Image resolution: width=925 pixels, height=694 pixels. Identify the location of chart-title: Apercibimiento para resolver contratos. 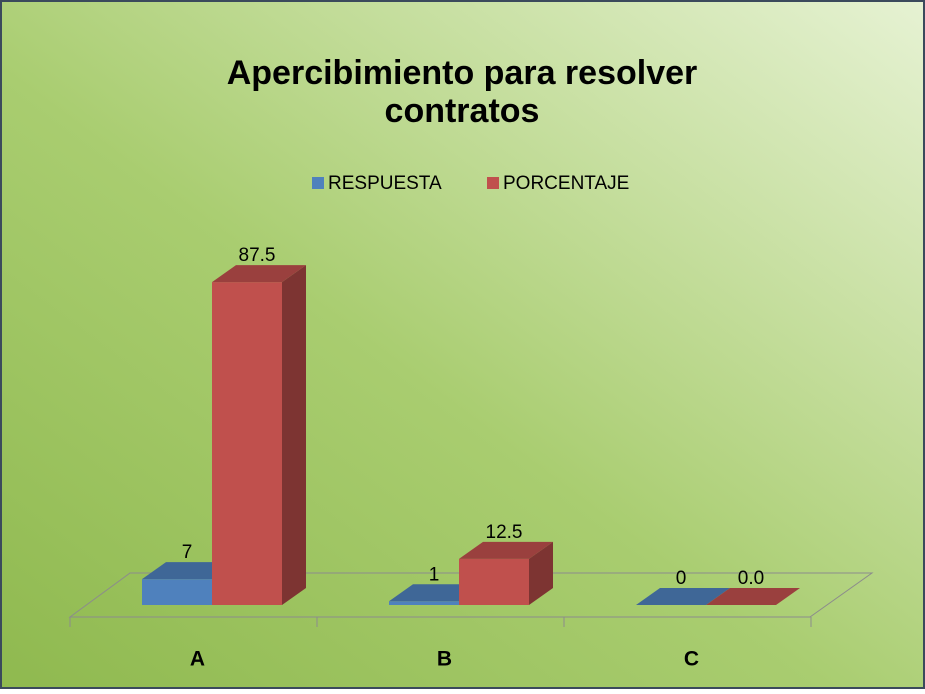
(462, 92).